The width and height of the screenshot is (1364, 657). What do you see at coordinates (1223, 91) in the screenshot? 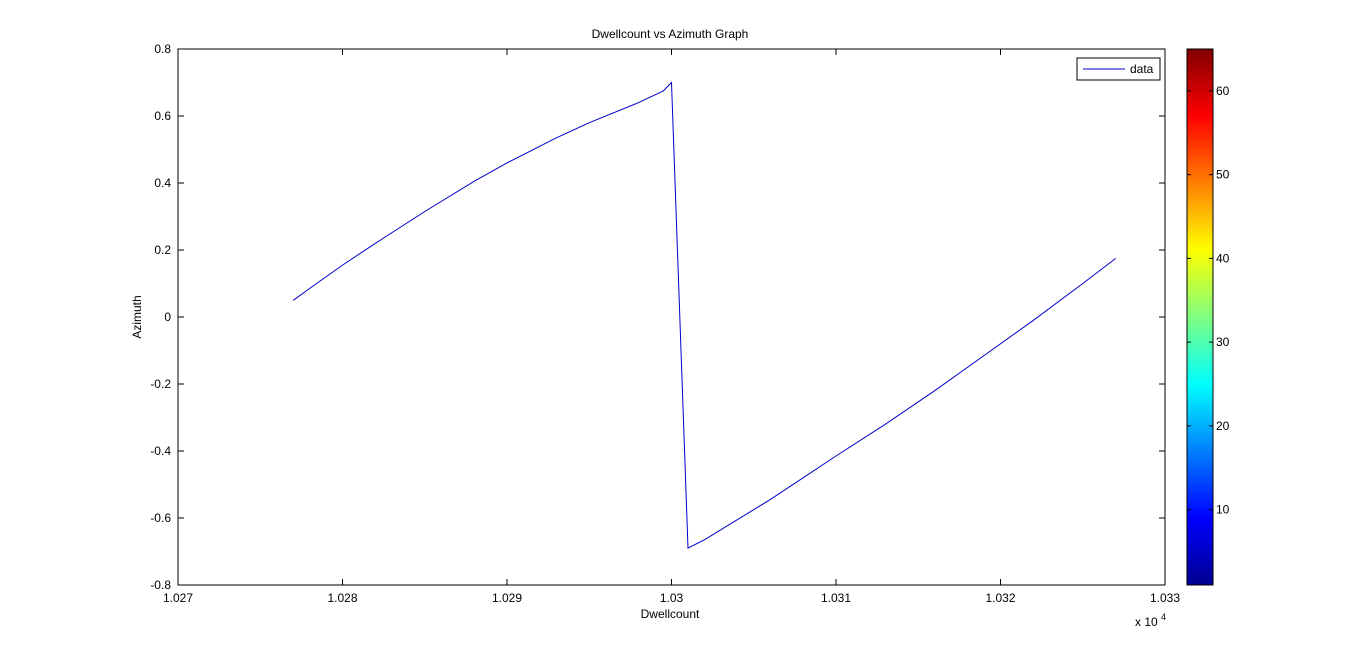
I see `colorbar-tick-label: 60` at bounding box center [1223, 91].